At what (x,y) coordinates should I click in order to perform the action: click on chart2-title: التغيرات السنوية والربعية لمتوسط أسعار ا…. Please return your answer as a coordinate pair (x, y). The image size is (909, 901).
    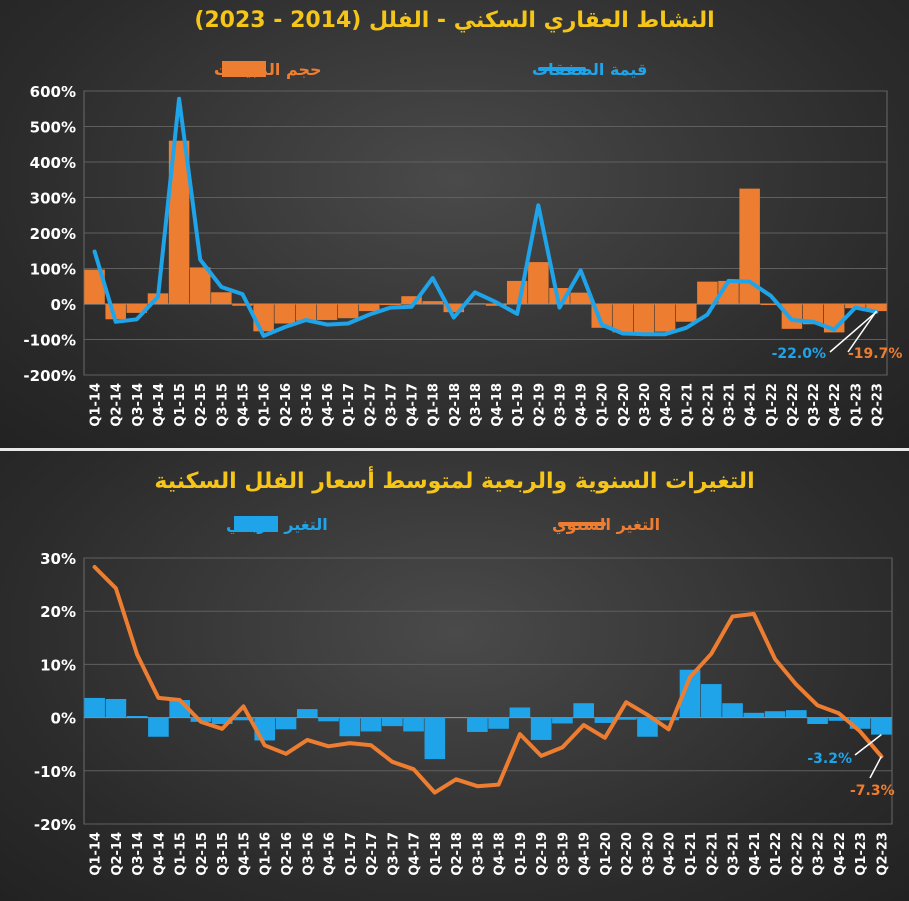
    Looking at the image, I should click on (454, 481).